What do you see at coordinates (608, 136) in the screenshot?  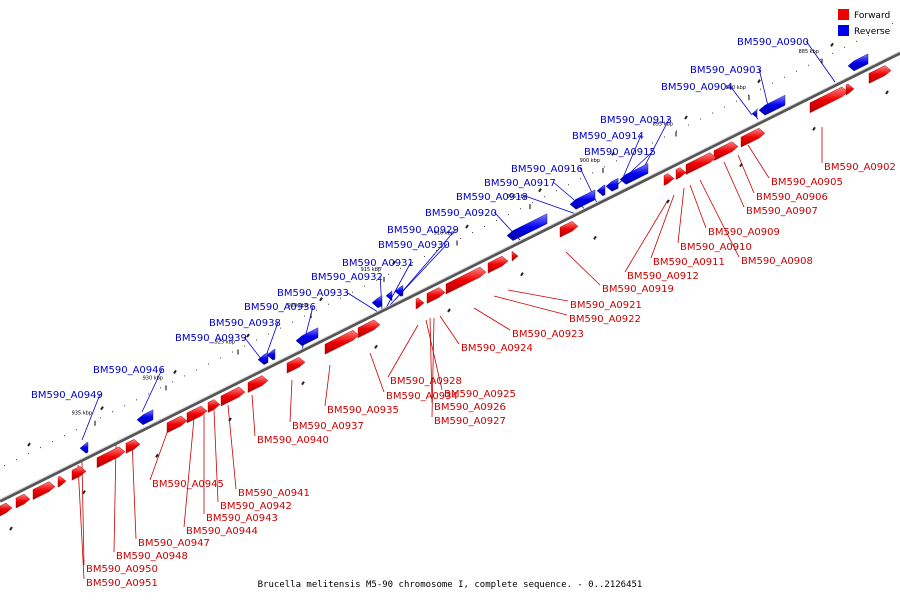 I see `gene-label: BM590_A0914` at bounding box center [608, 136].